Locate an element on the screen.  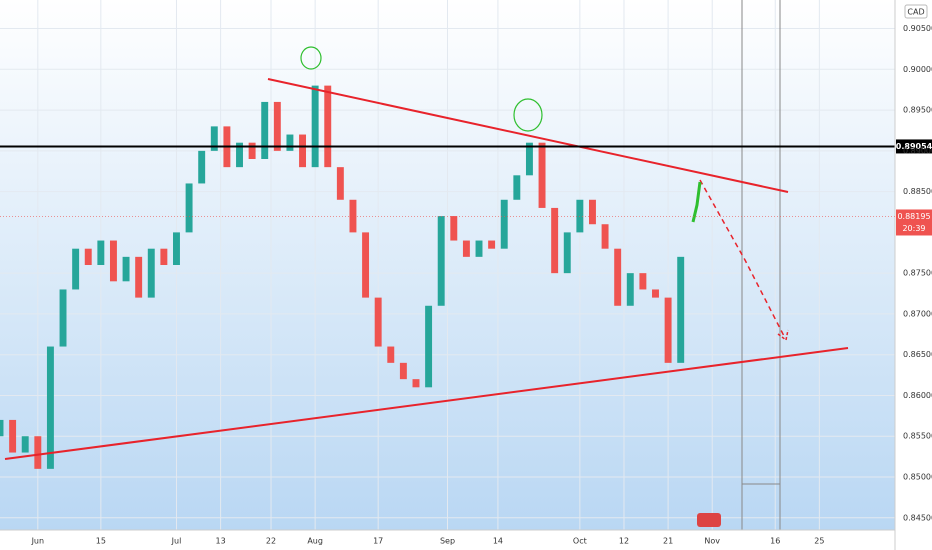
level-label: 0.89054 is located at coordinates (914, 146).